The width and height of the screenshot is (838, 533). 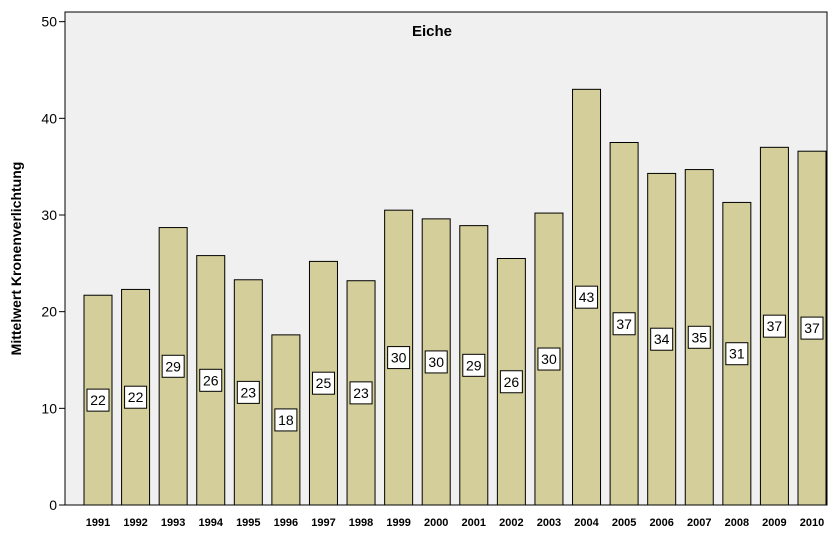 What do you see at coordinates (624, 523) in the screenshot?
I see `x-tick-label: 2005` at bounding box center [624, 523].